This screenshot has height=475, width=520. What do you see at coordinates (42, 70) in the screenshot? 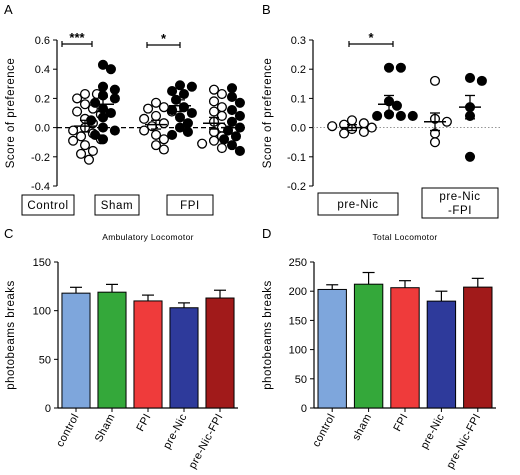
I see `panel-a-y-tick-label: 0.4` at bounding box center [42, 70].